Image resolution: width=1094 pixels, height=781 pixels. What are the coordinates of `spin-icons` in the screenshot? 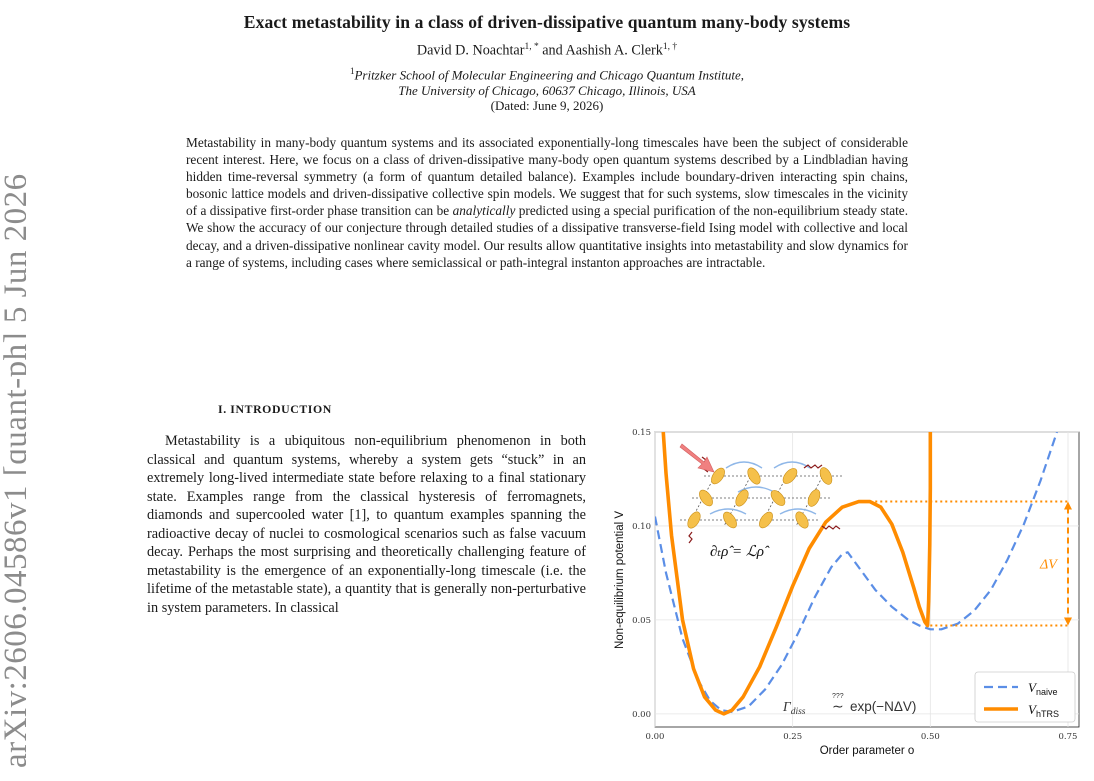 It's located at (760, 498).